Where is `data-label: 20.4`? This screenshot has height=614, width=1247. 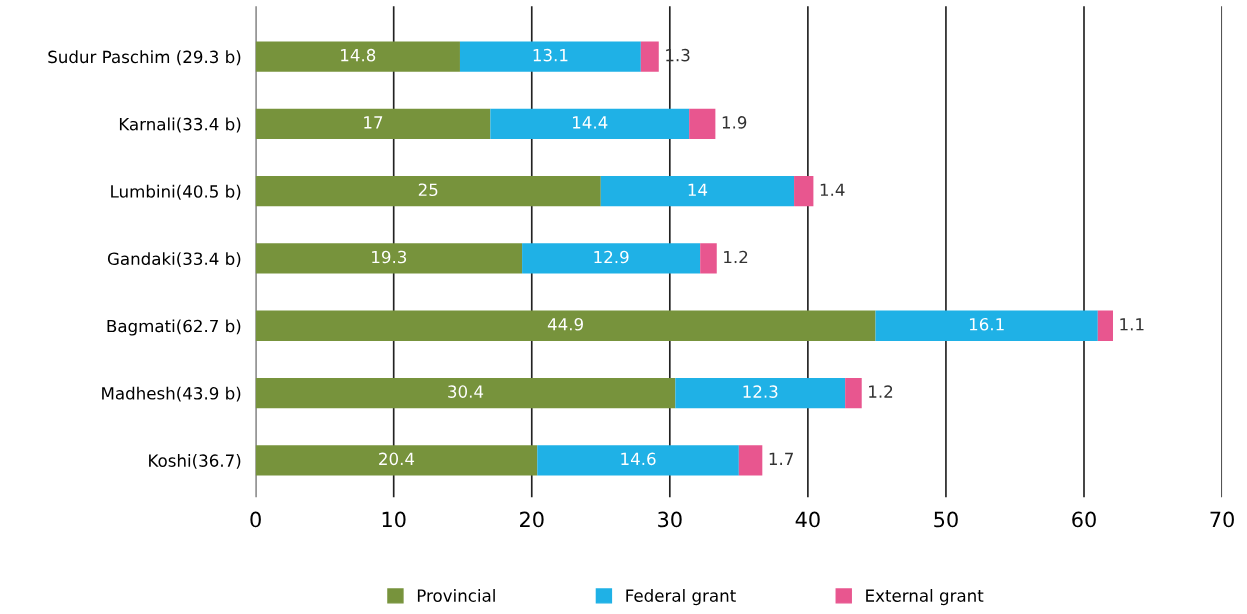
data-label: 20.4 is located at coordinates (397, 459).